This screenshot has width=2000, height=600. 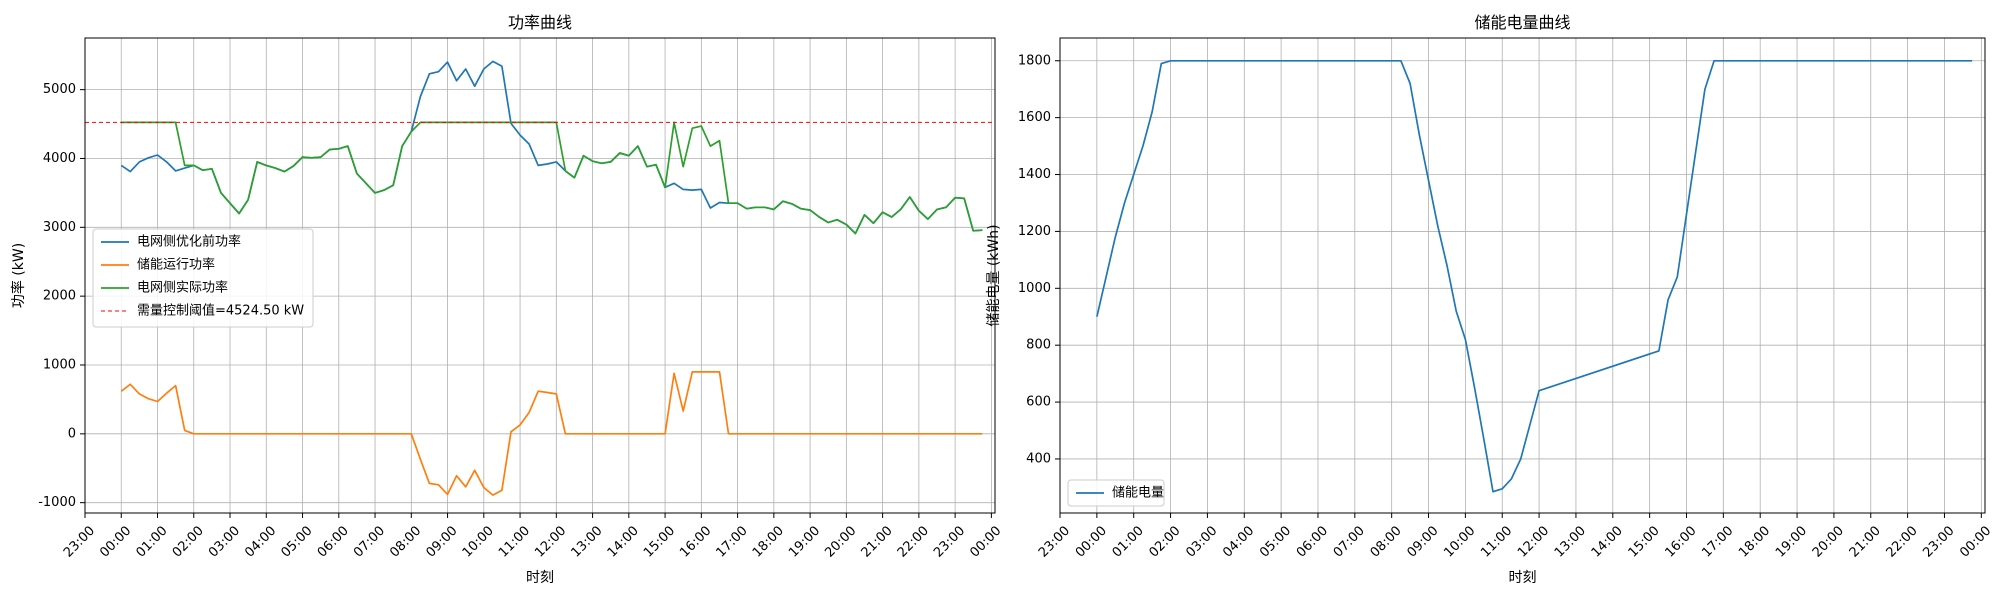 What do you see at coordinates (1034, 60) in the screenshot?
I see `y-tick-label: 1800` at bounding box center [1034, 60].